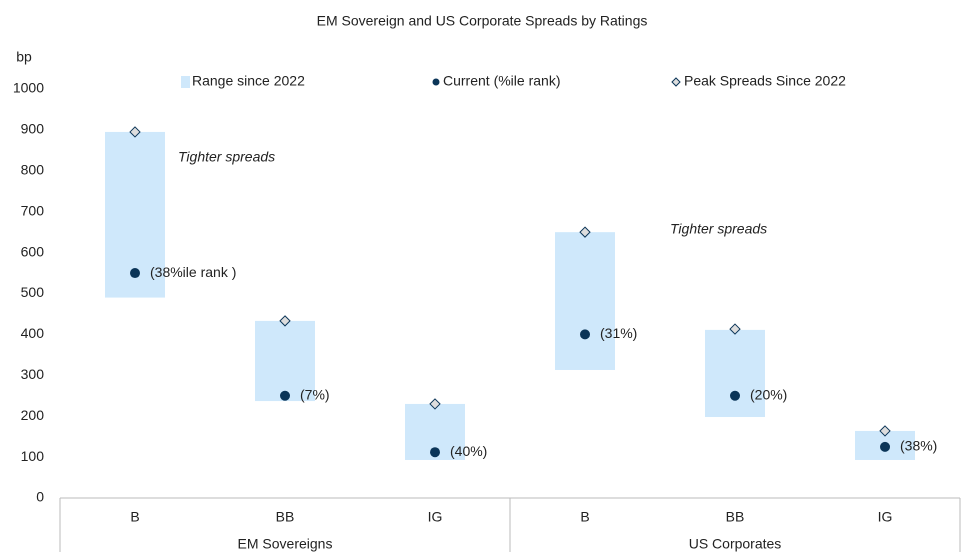 The image size is (964, 552). I want to click on legend-label: Peak Spreads Since 2022, so click(765, 81).